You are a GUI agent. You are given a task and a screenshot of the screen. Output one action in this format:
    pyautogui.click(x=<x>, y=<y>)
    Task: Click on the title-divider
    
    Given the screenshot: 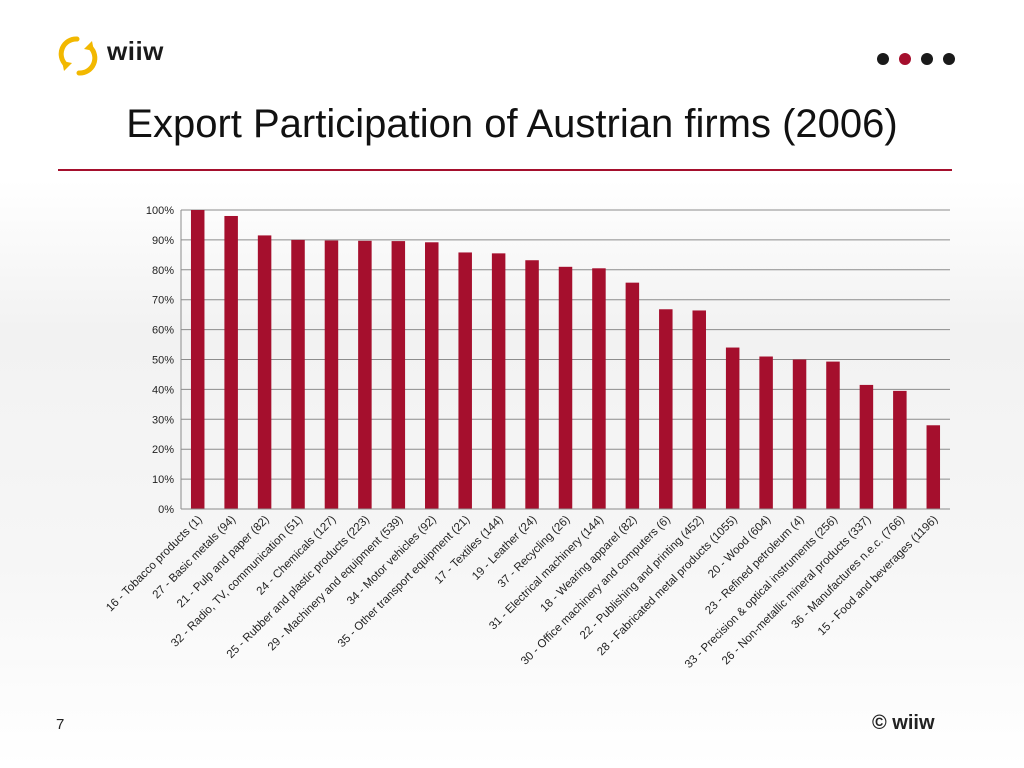 What is the action you would take?
    pyautogui.click(x=505, y=170)
    